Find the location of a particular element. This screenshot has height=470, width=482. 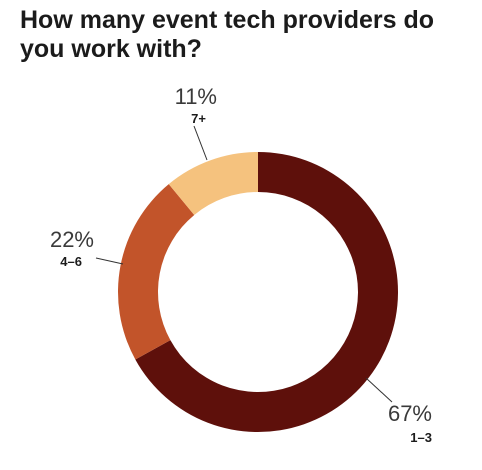

slice-value-label-2: 22% is located at coordinates (72, 239).